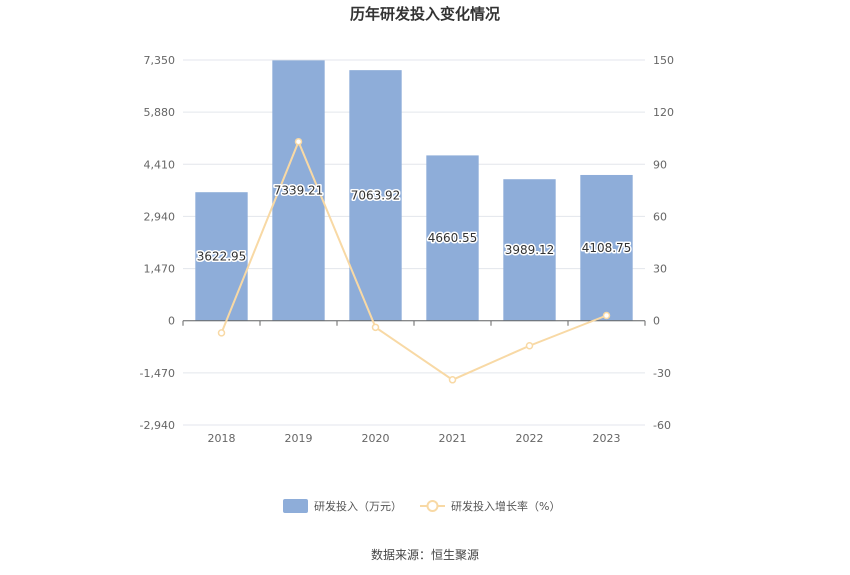 The width and height of the screenshot is (850, 575). Describe the element at coordinates (656, 321) in the screenshot. I see `right-tick-label: 0` at that location.